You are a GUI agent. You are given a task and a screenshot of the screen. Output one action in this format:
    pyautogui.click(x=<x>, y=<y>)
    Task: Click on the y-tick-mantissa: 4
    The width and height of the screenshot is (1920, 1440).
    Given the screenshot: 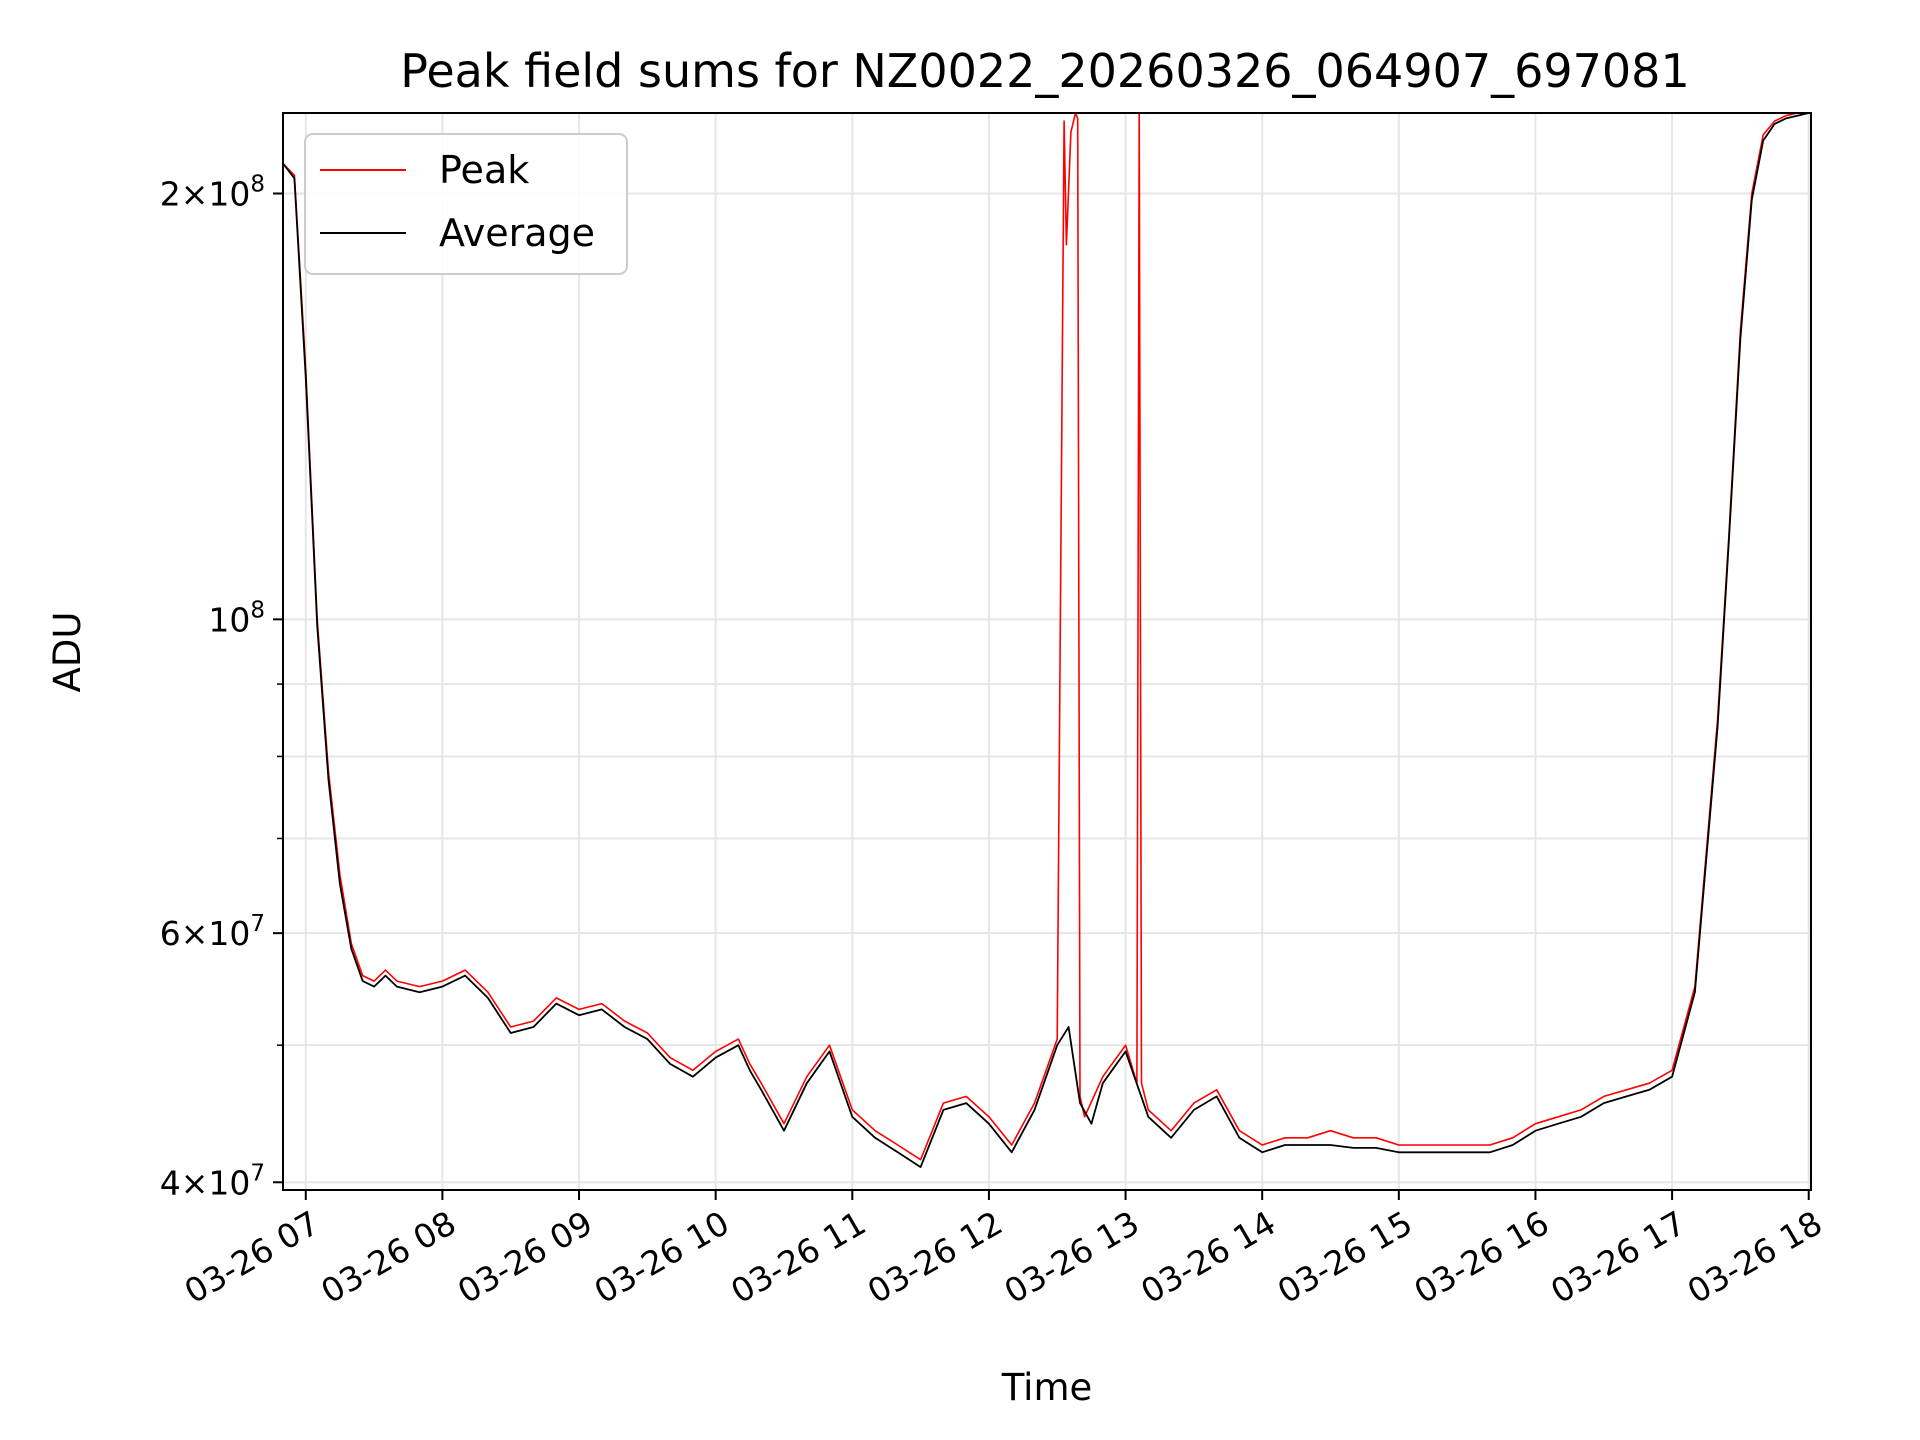 What is the action you would take?
    pyautogui.click(x=170, y=1182)
    